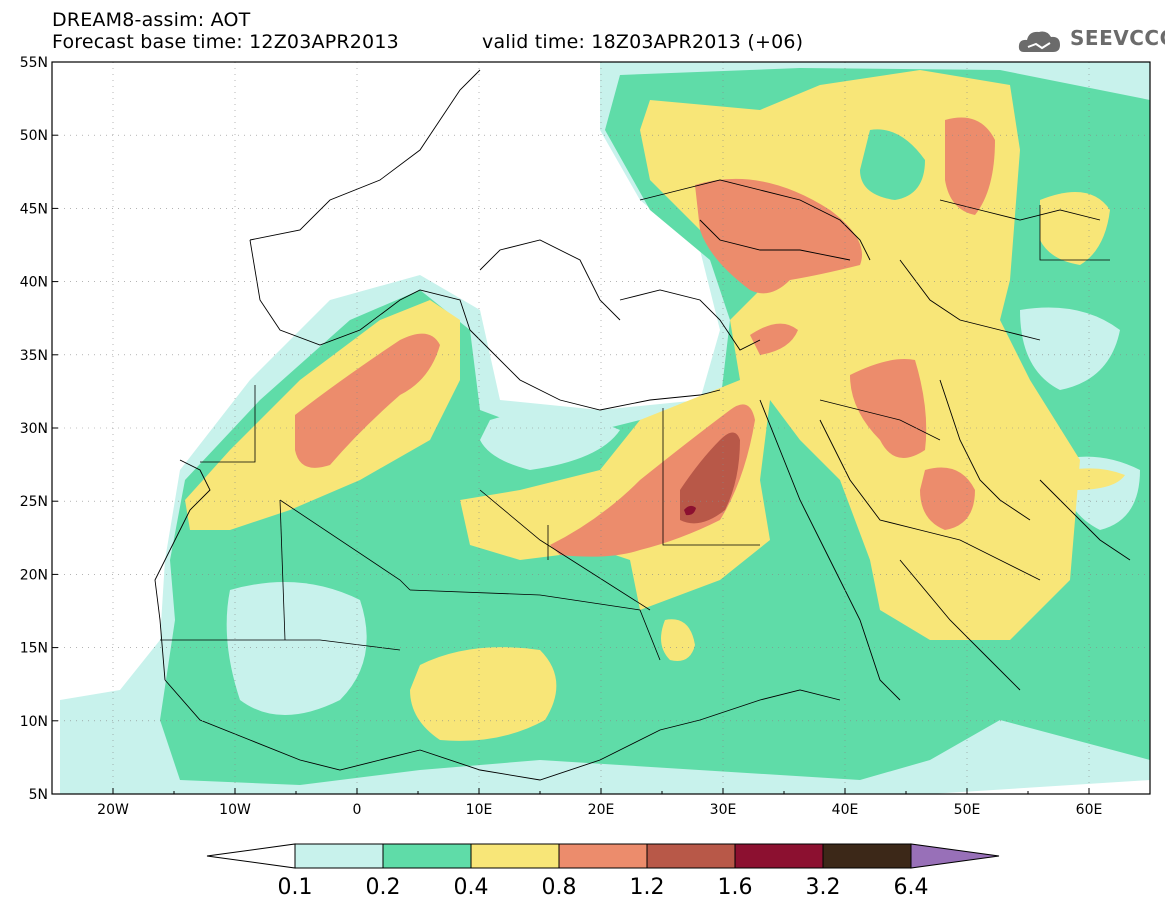 The height and width of the screenshot is (905, 1165). Describe the element at coordinates (34, 722) in the screenshot. I see `lat-tick-label: 10N` at that location.